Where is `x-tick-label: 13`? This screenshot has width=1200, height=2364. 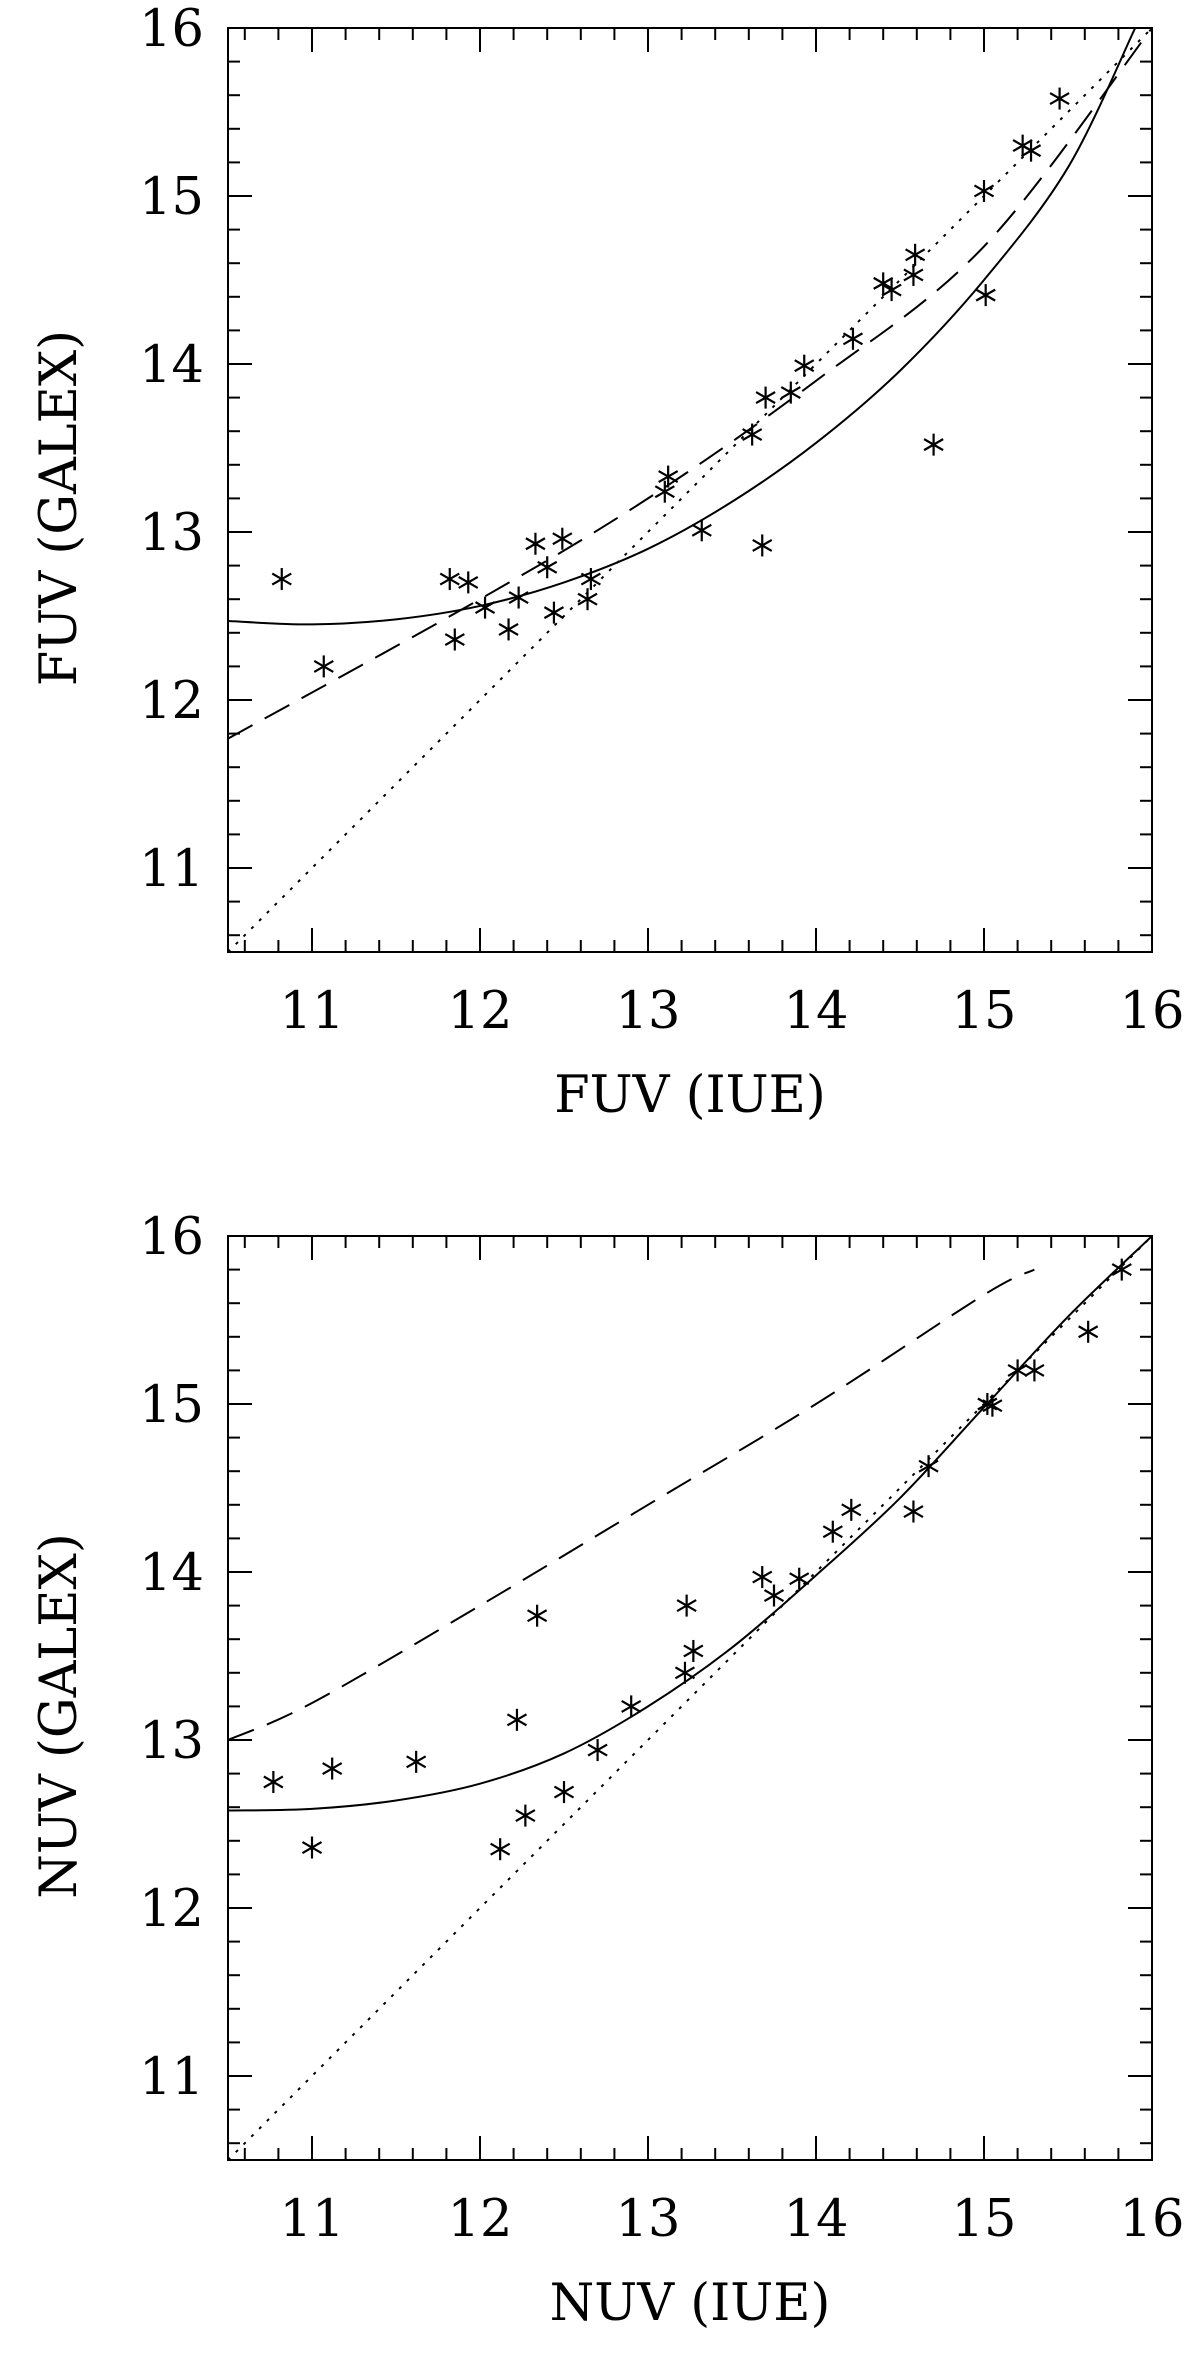
x-tick-label: 13 is located at coordinates (648, 2219).